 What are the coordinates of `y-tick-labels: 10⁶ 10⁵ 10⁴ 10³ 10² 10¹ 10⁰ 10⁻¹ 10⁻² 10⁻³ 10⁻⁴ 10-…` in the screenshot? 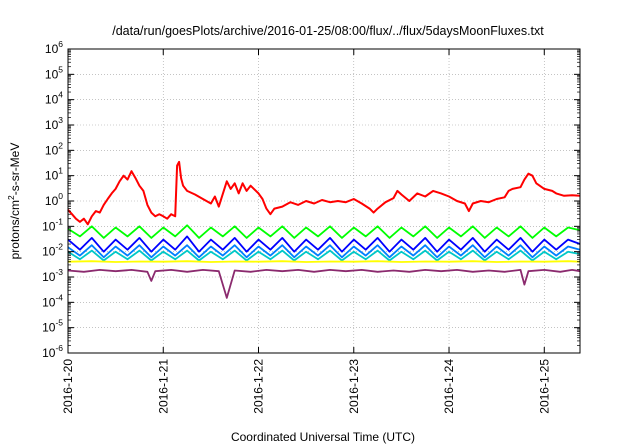 It's located at (52, 199).